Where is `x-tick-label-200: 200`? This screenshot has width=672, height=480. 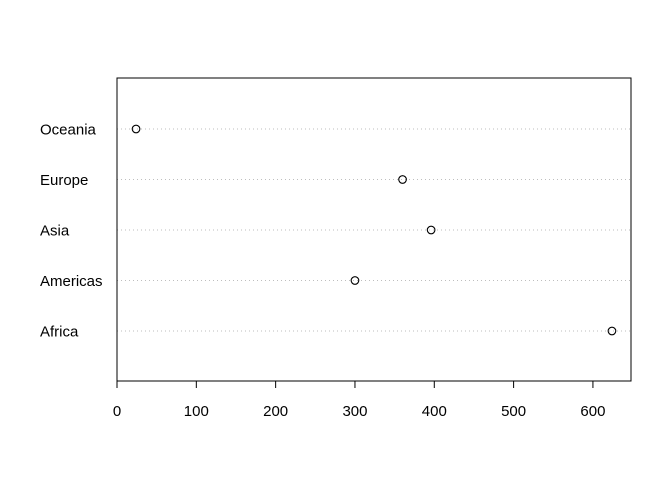
x-tick-label-200: 200 is located at coordinates (275, 411).